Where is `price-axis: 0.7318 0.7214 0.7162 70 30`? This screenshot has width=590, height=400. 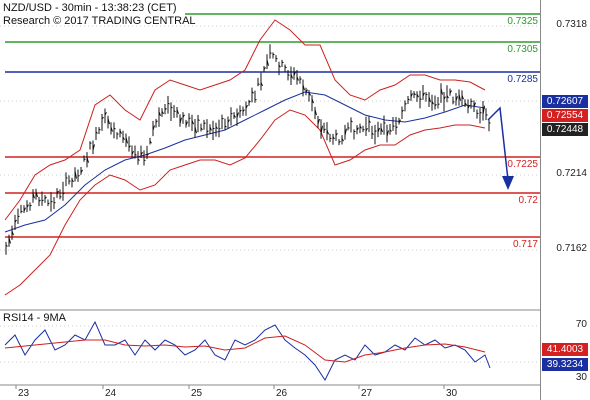 price-axis: 0.7318 0.7214 0.7162 70 30 is located at coordinates (565, 200).